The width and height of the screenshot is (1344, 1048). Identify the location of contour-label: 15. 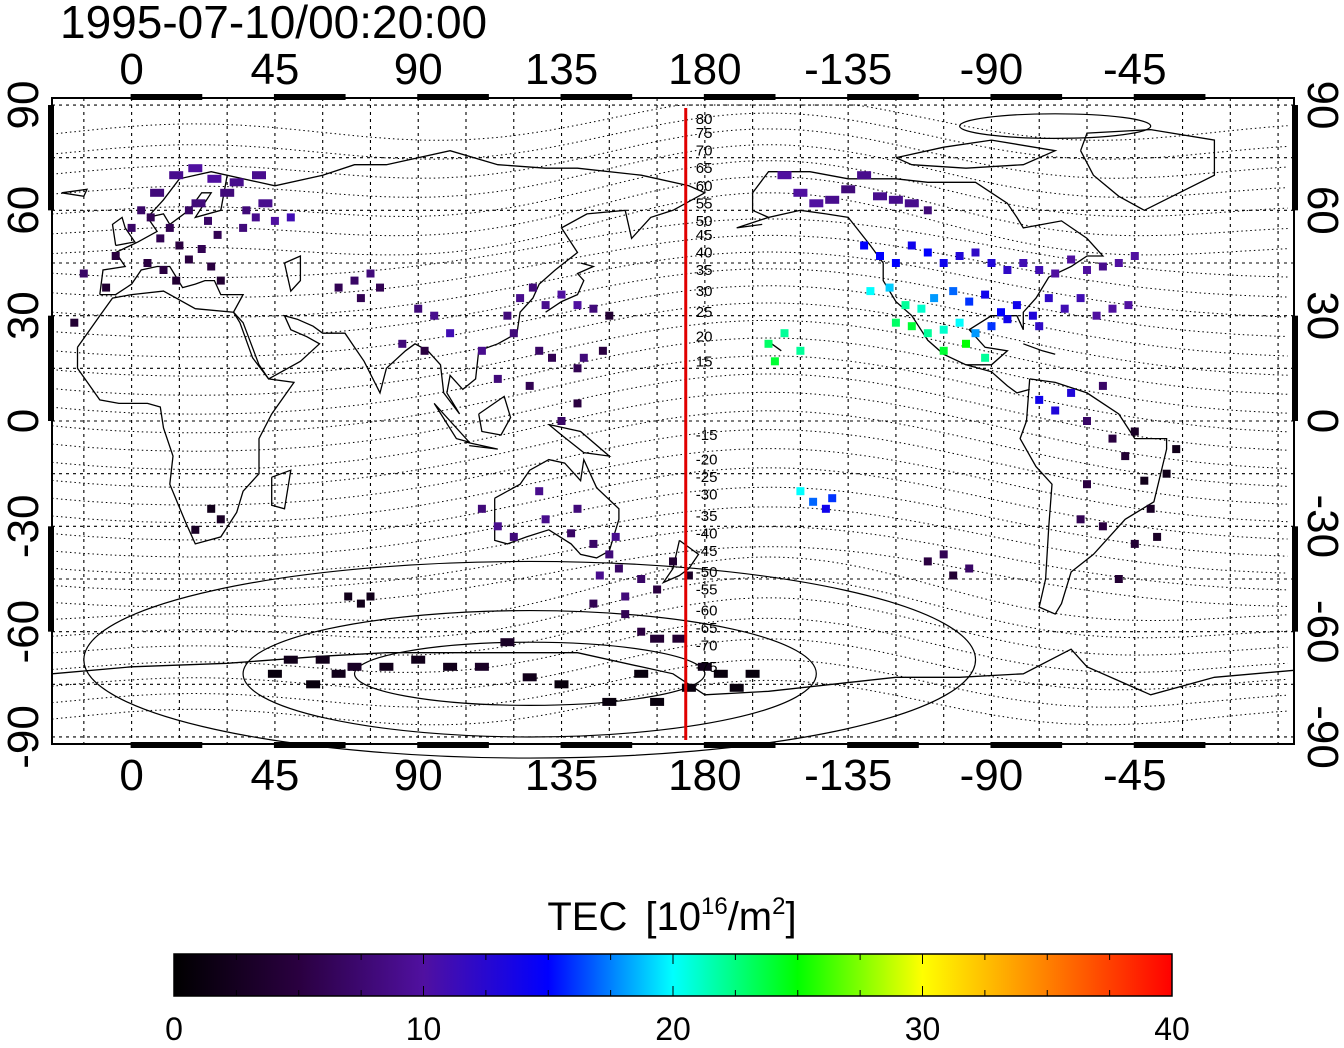
(704, 361).